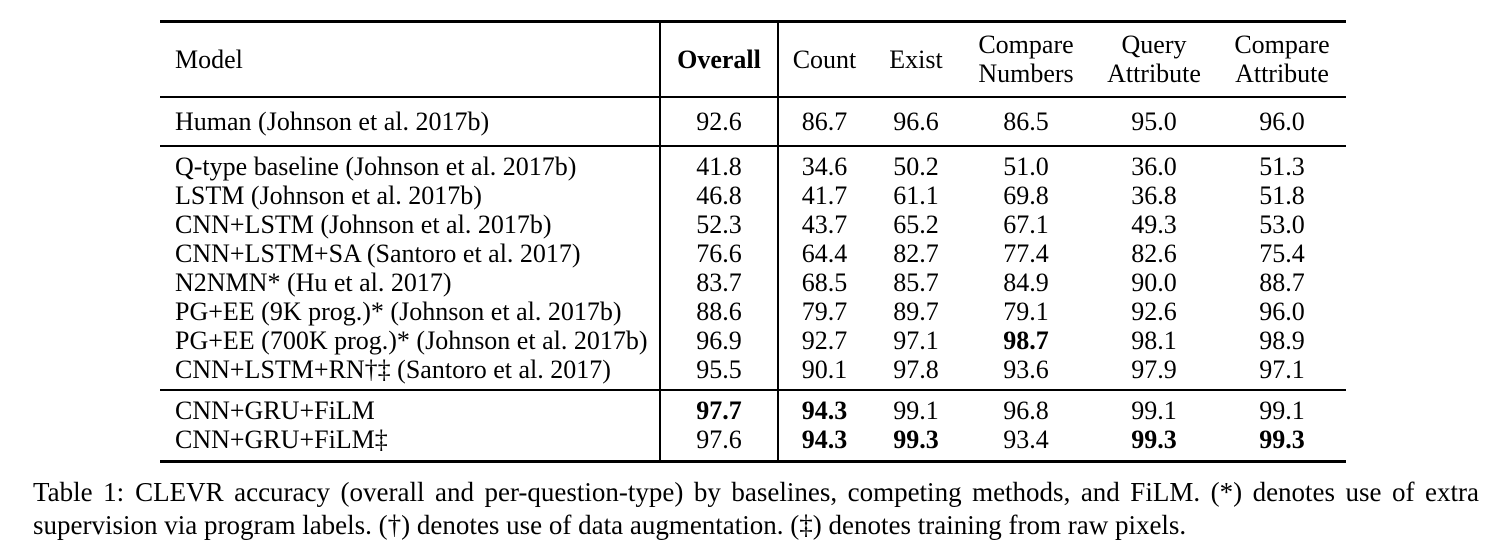  Describe the element at coordinates (719, 163) in the screenshot. I see `cell-overall: 41.8` at that location.